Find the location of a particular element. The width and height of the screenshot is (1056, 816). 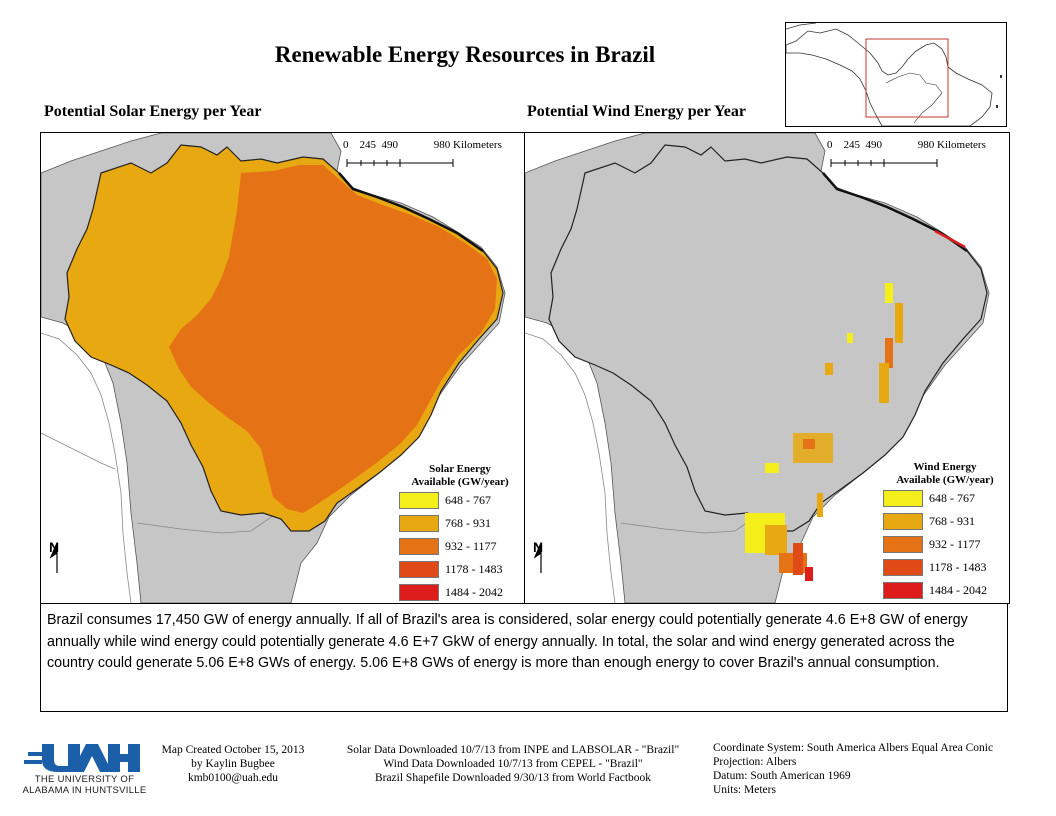

solar-legend-title: Solar Energy Available (GW/year) is located at coordinates (460, 476).